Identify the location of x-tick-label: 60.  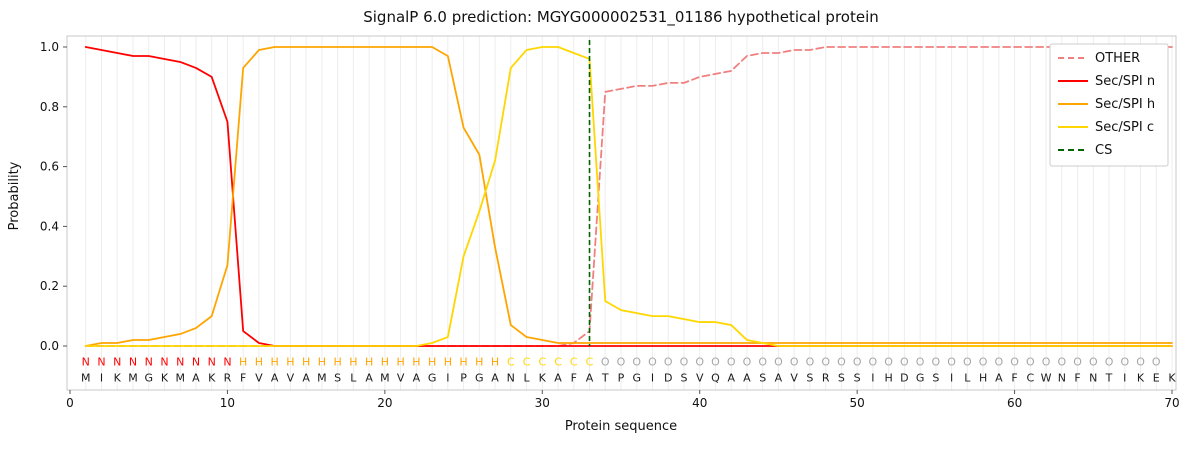
(1014, 403).